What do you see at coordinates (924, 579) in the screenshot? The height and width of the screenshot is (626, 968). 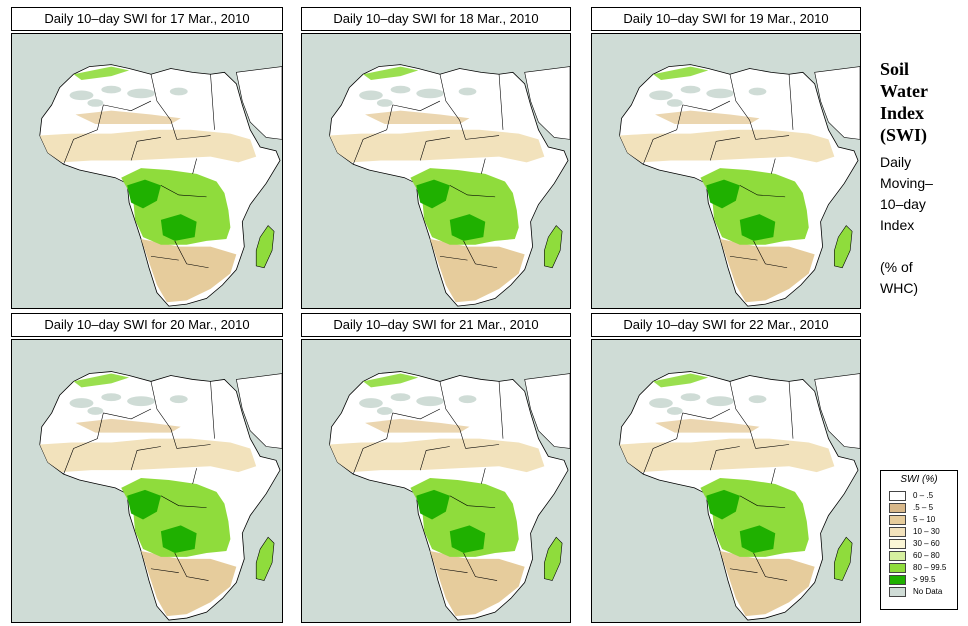 I see `legend-label: > 99.5` at bounding box center [924, 579].